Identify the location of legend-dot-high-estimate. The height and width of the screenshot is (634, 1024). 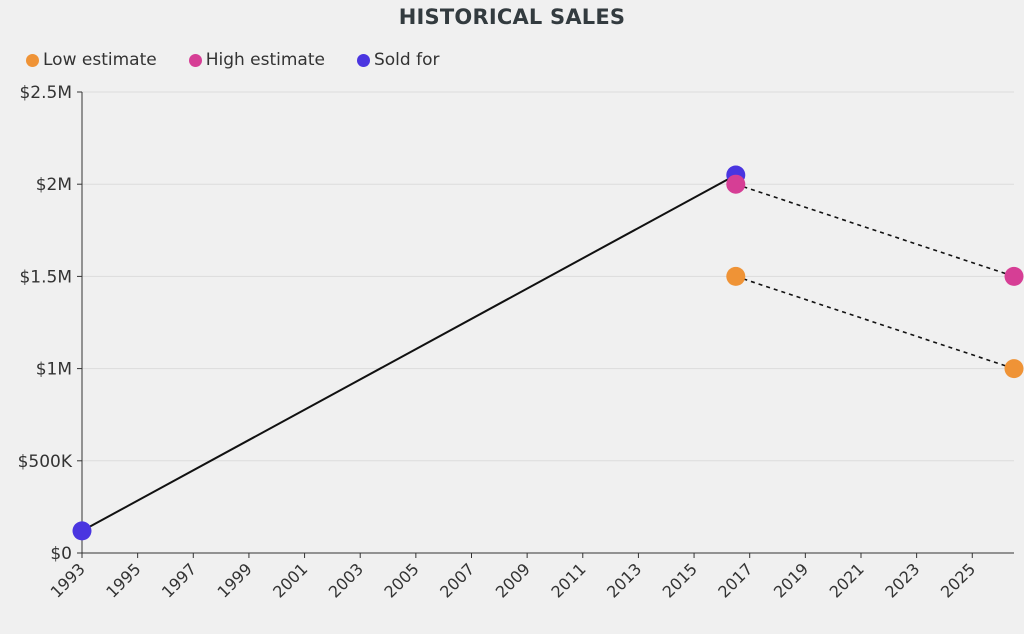
(195, 60).